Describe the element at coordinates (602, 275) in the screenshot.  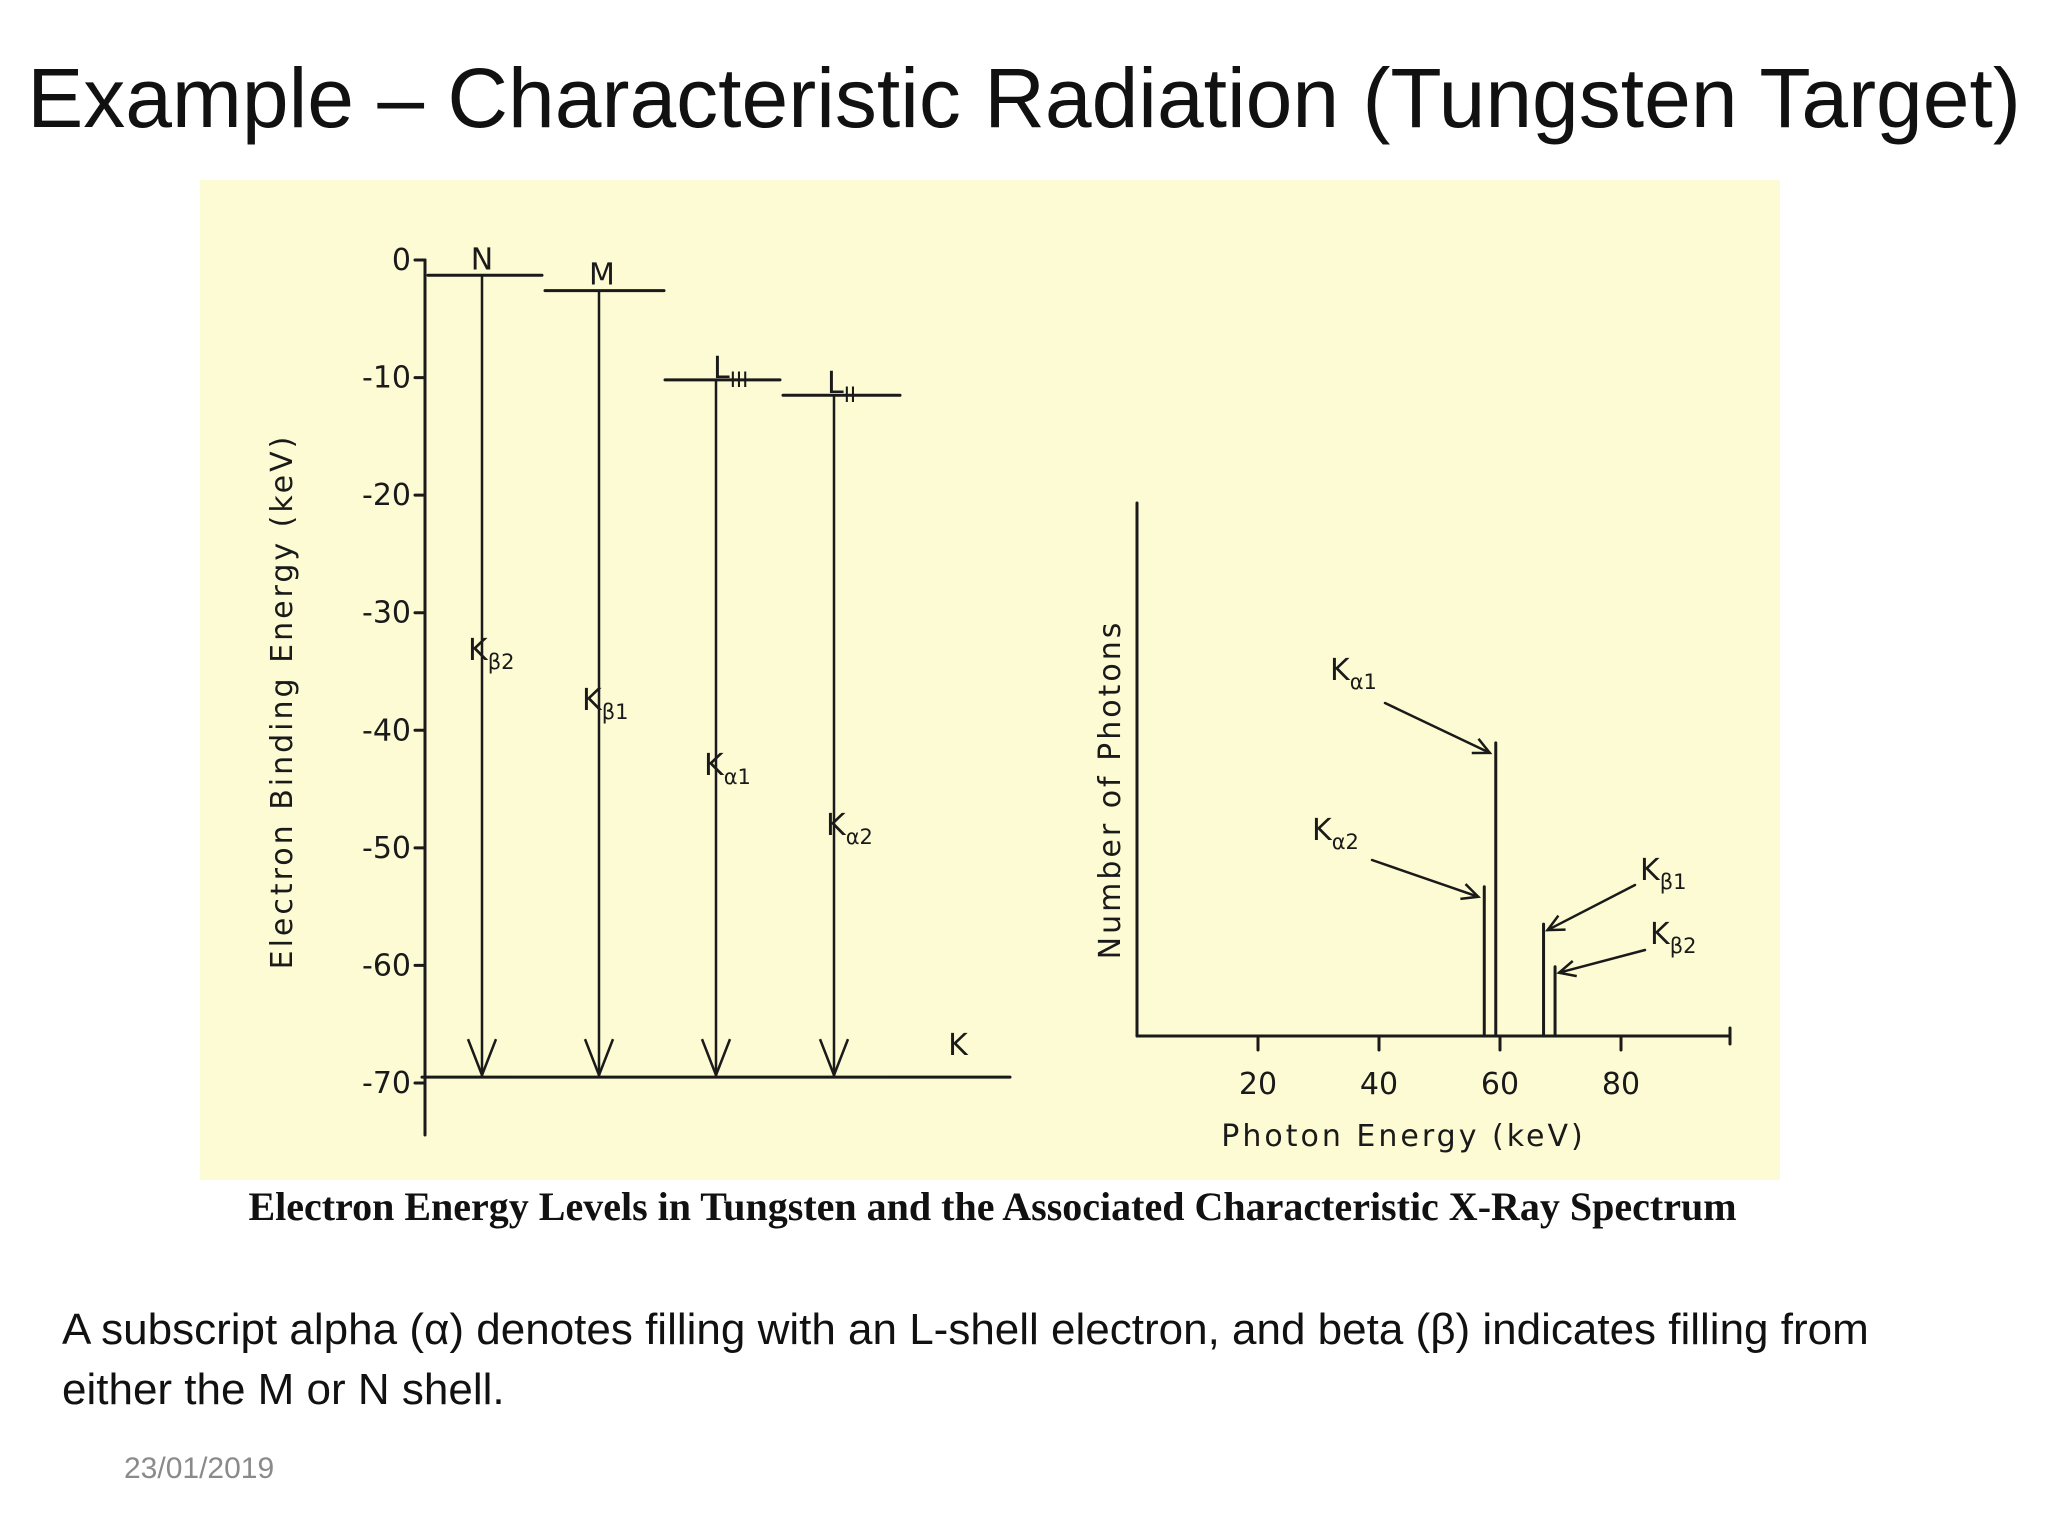
I see `shell-label-m: M` at that location.